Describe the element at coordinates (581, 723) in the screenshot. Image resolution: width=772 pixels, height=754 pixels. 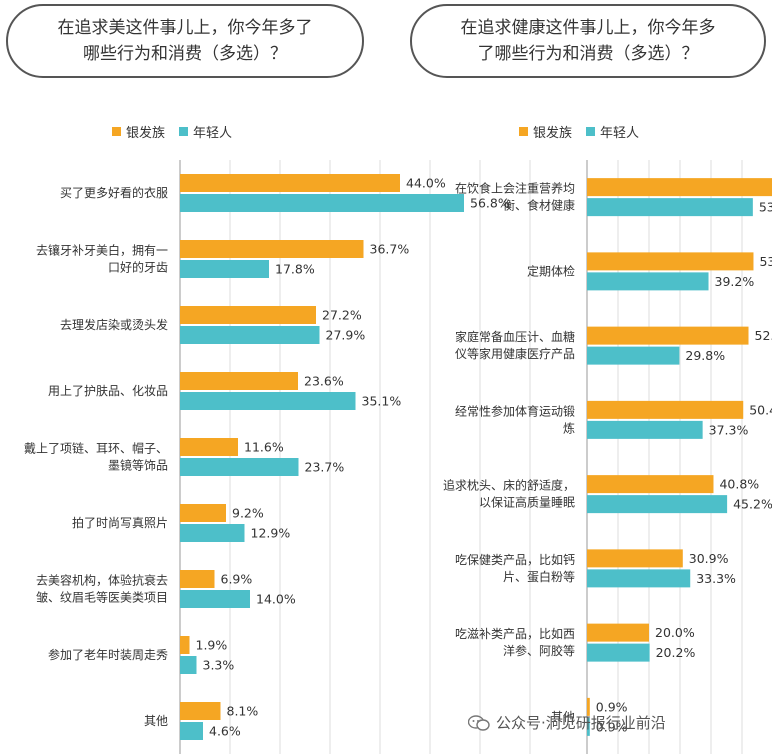
I see `watermark-text: 公众号·洞见研报行业前沿` at that location.